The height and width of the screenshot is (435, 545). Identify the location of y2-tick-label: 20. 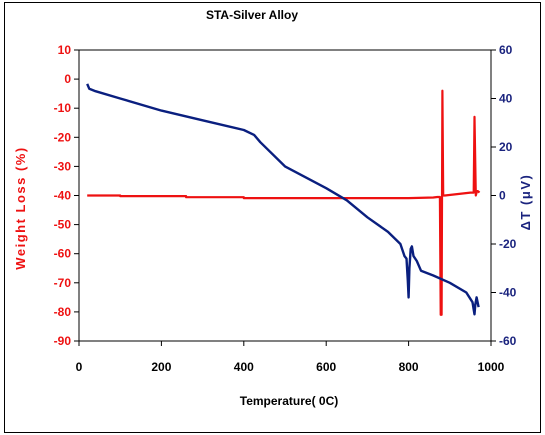
(506, 147).